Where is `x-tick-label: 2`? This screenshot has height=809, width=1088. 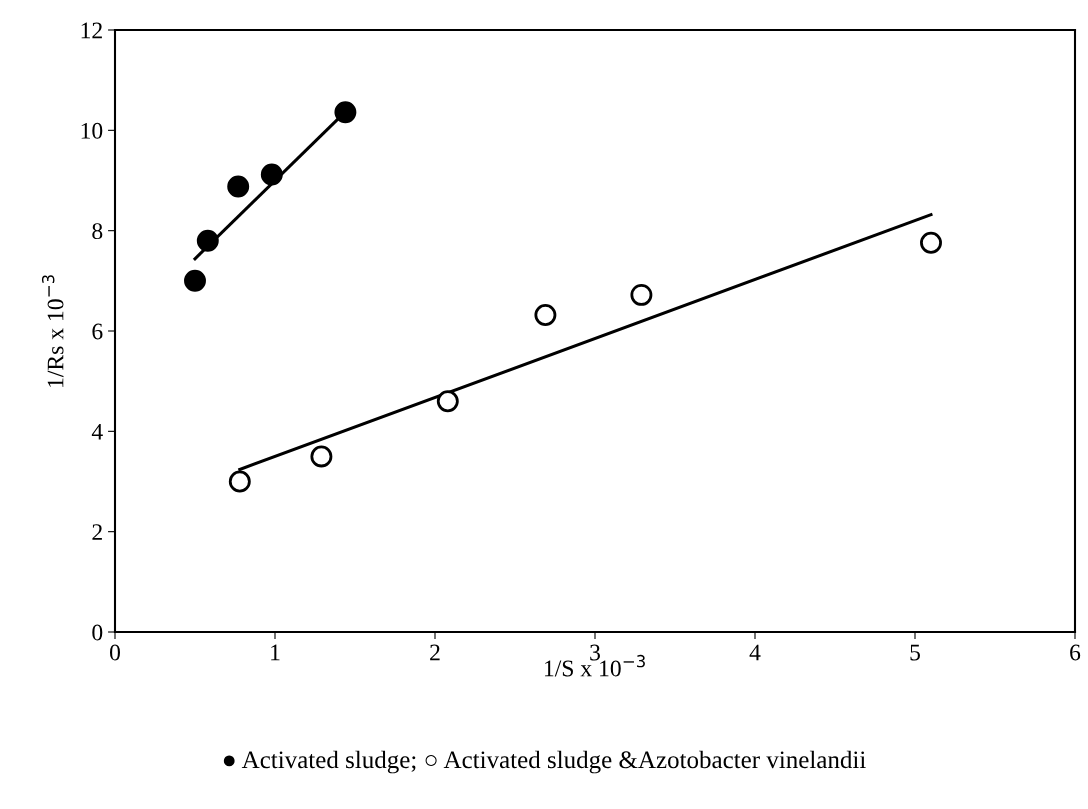 x-tick-label: 2 is located at coordinates (435, 652).